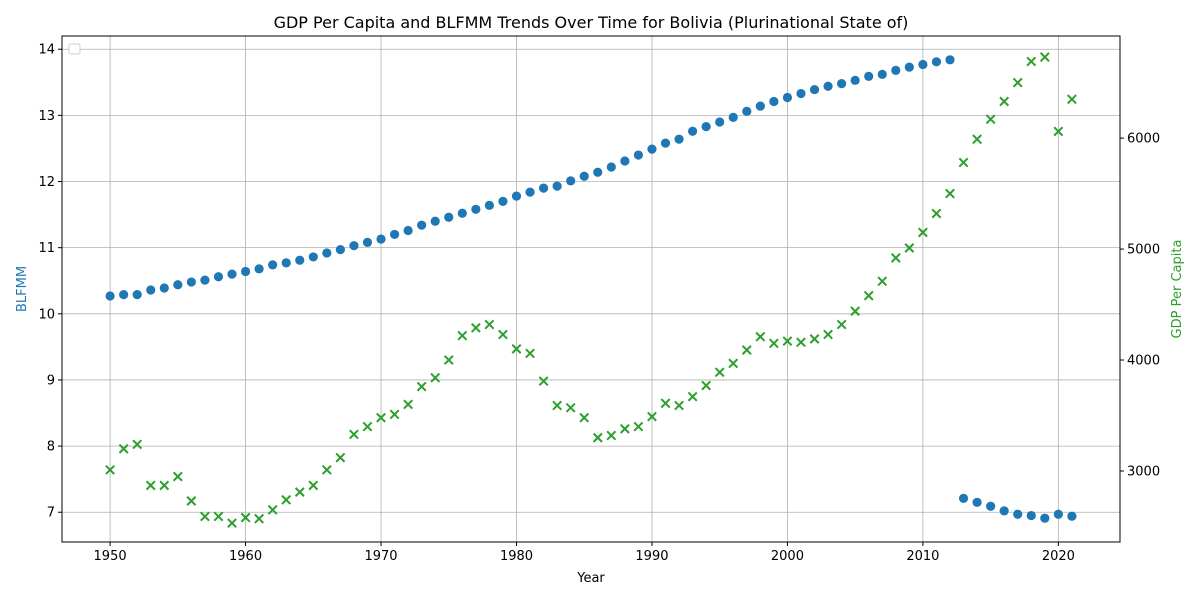 This screenshot has height=600, width=1200. I want to click on y-tick-label-left: 9, so click(51, 380).